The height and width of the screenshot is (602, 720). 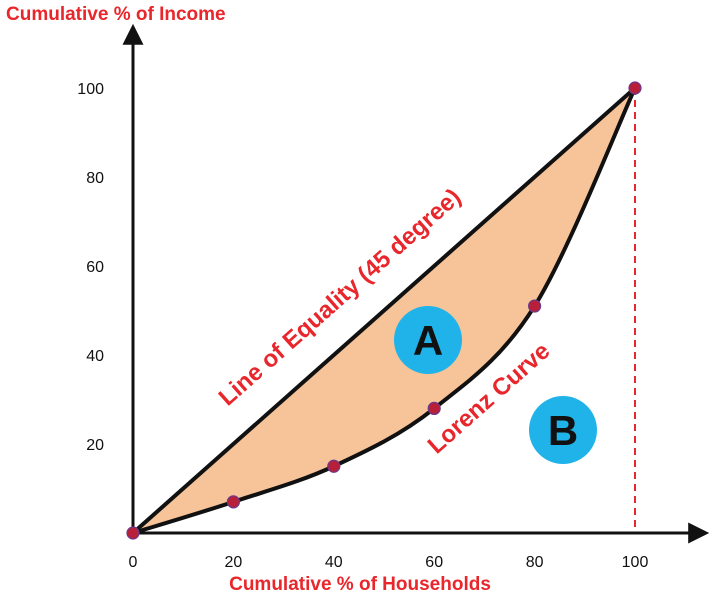 I want to click on region-b-badge: B, so click(x=563, y=430).